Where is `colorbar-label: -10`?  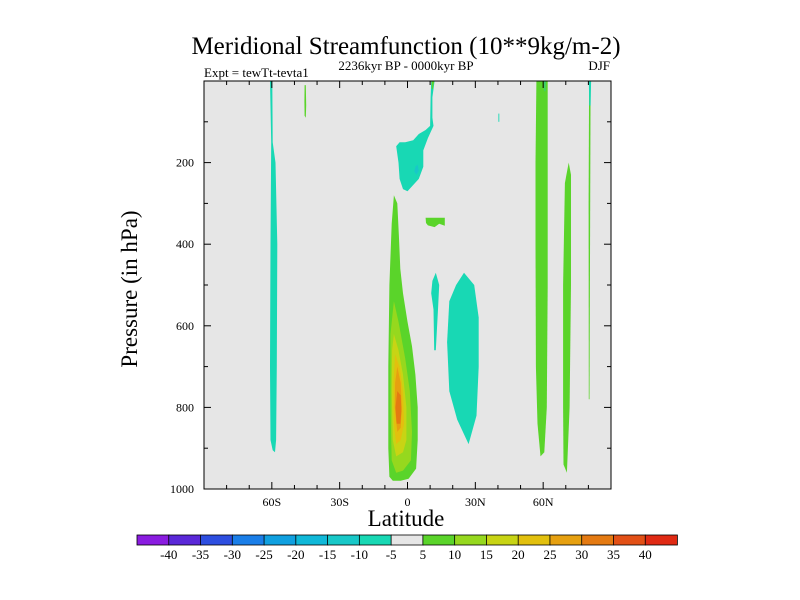 colorbar-label: -10 is located at coordinates (359, 554).